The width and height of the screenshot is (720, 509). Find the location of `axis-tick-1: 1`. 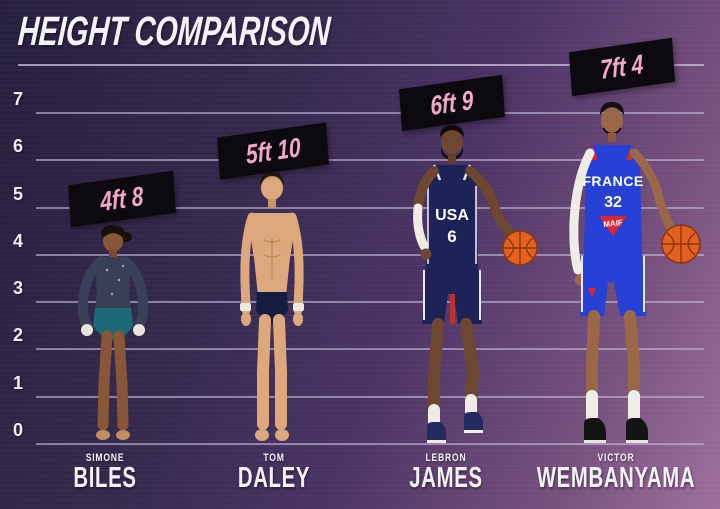

axis-tick-1: 1 is located at coordinates (18, 383).